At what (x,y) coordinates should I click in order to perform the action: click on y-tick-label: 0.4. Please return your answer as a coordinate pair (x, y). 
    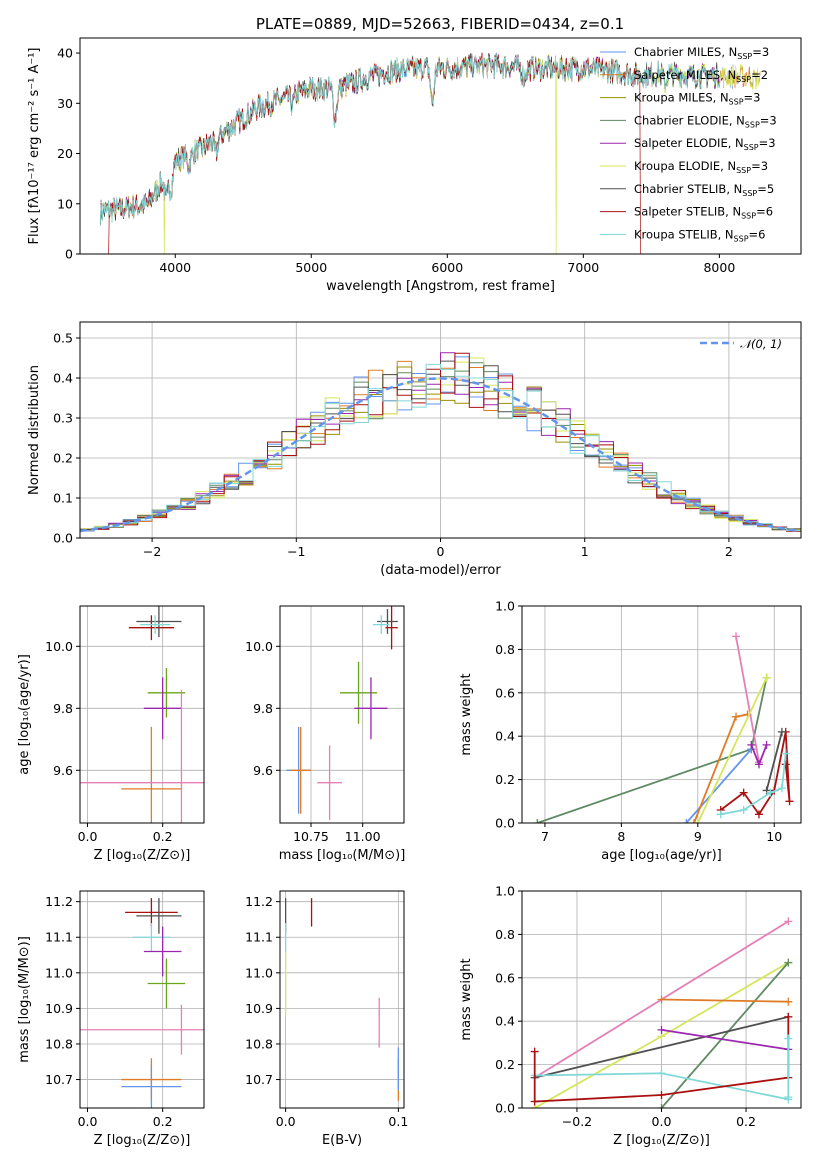
    Looking at the image, I should click on (505, 736).